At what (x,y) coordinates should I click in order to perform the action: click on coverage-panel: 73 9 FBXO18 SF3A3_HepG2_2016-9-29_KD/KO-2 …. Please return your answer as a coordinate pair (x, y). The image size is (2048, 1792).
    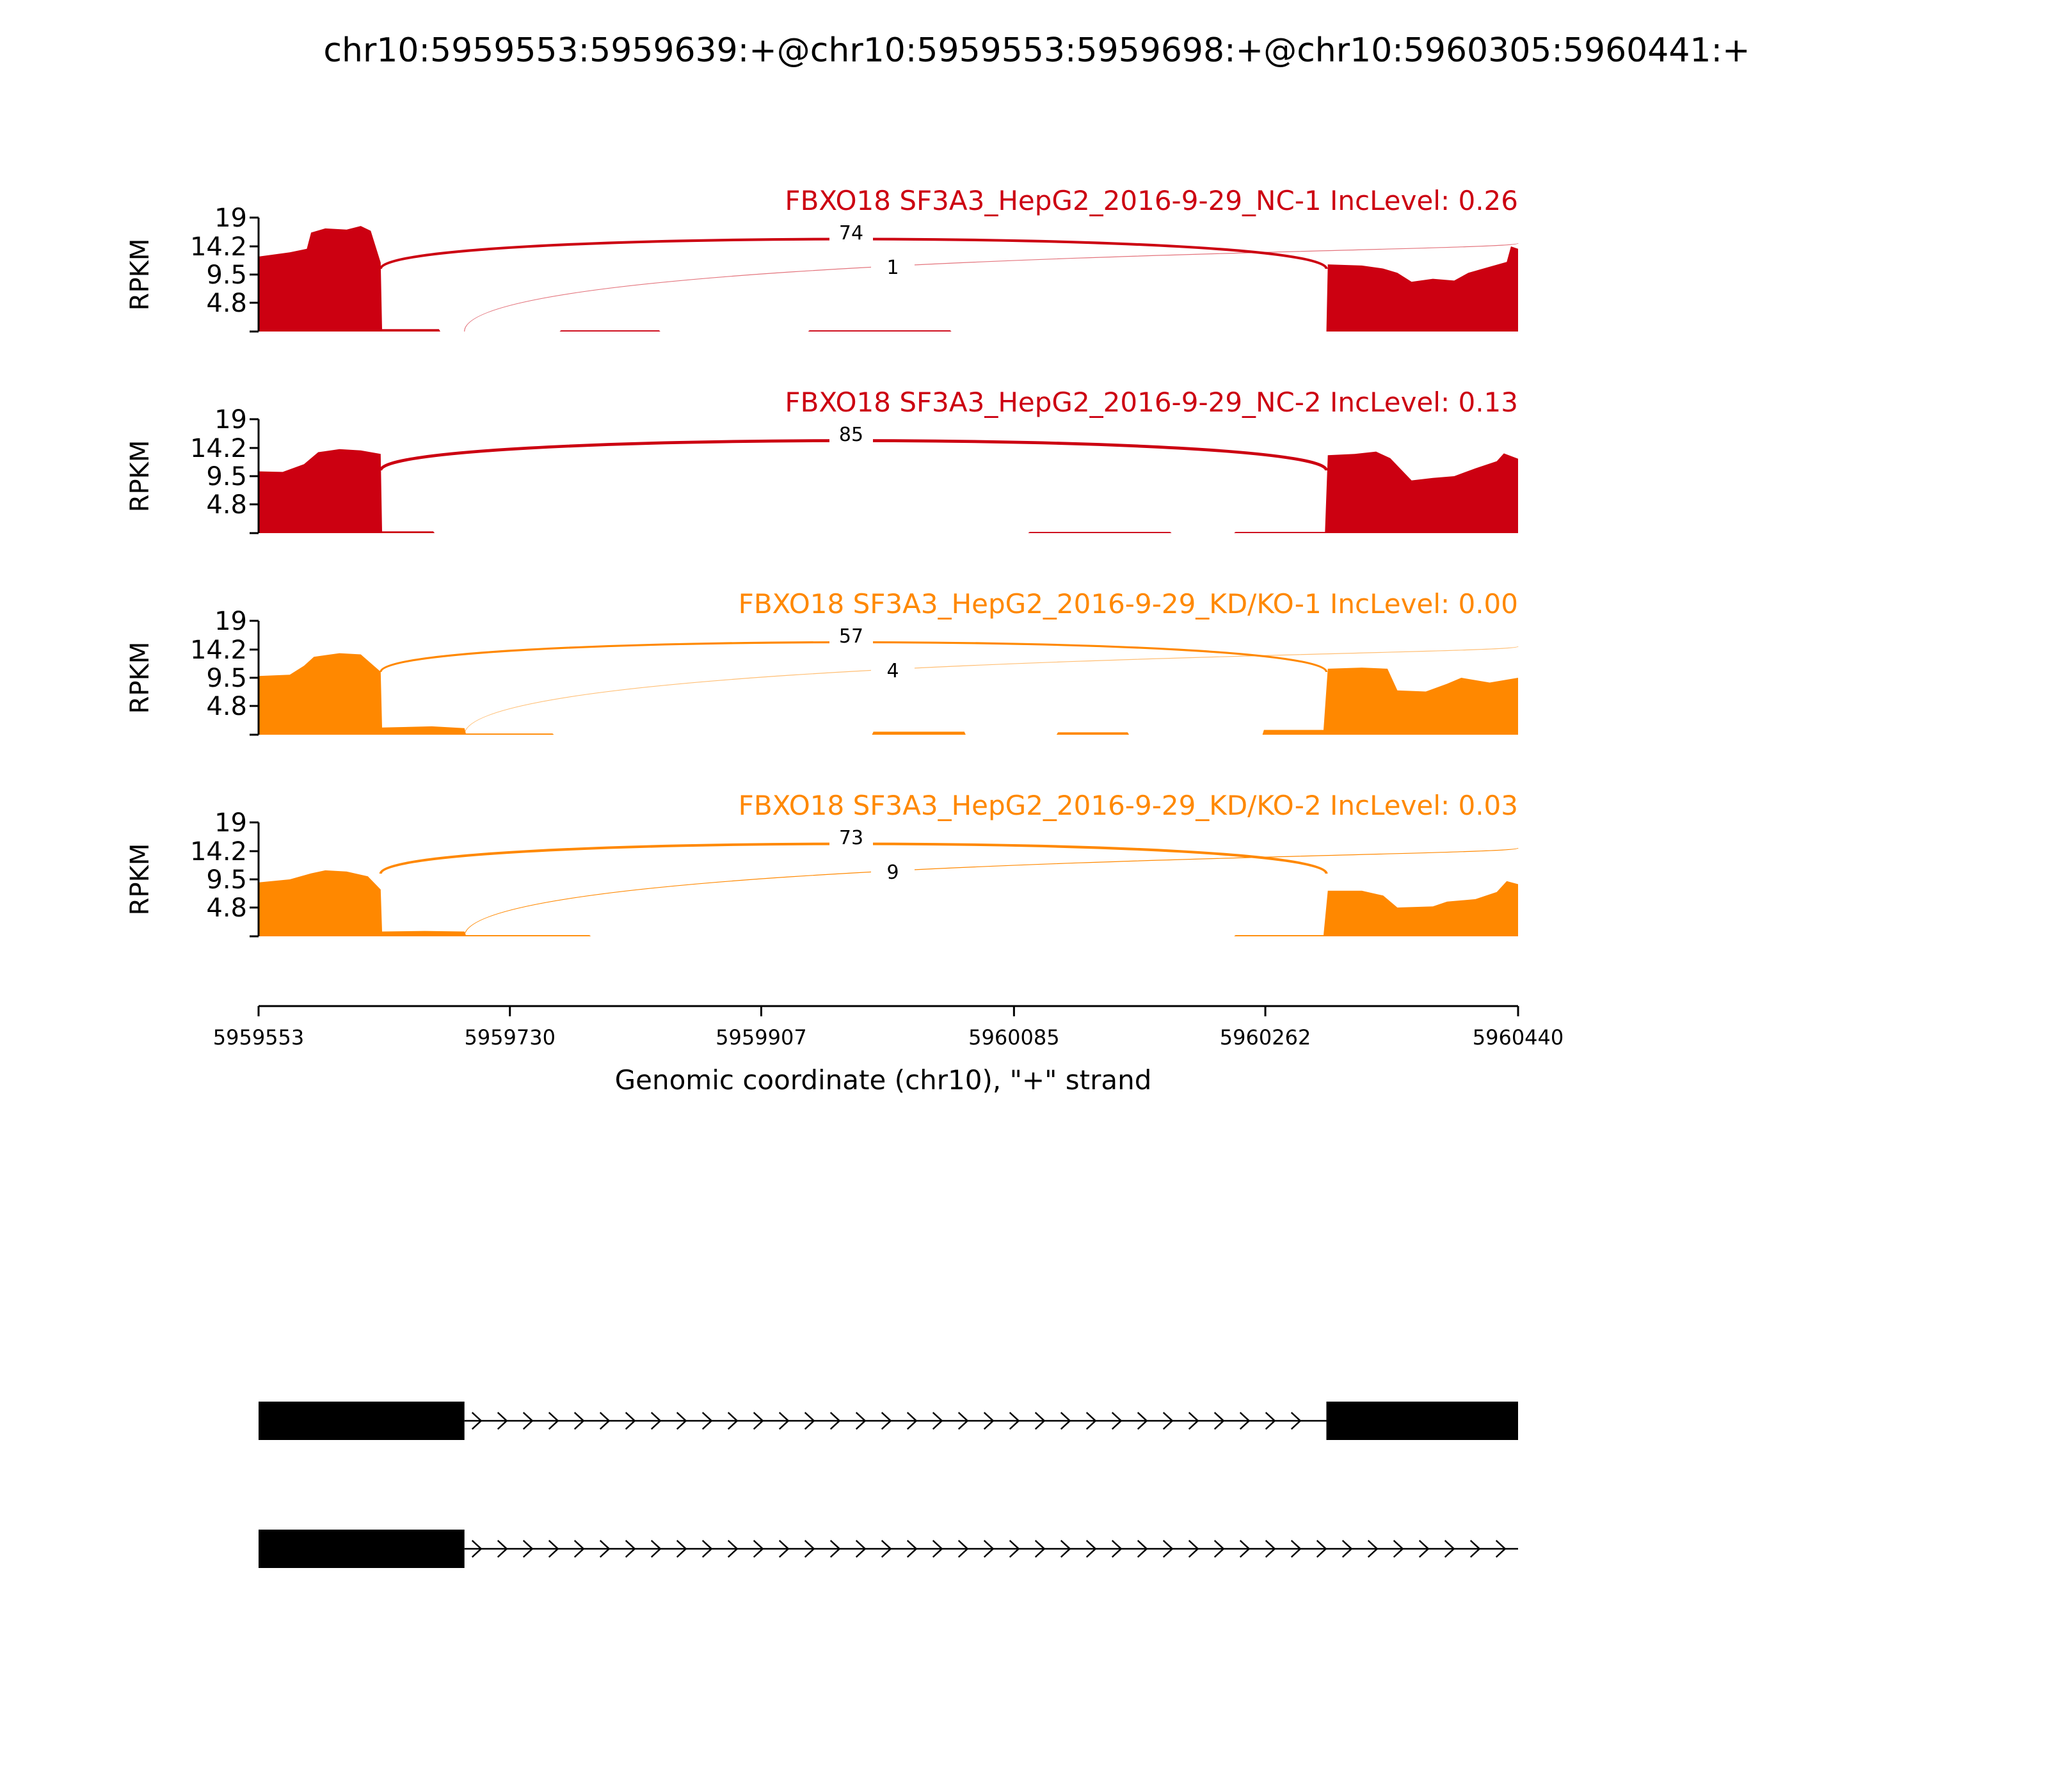
    Looking at the image, I should click on (822, 864).